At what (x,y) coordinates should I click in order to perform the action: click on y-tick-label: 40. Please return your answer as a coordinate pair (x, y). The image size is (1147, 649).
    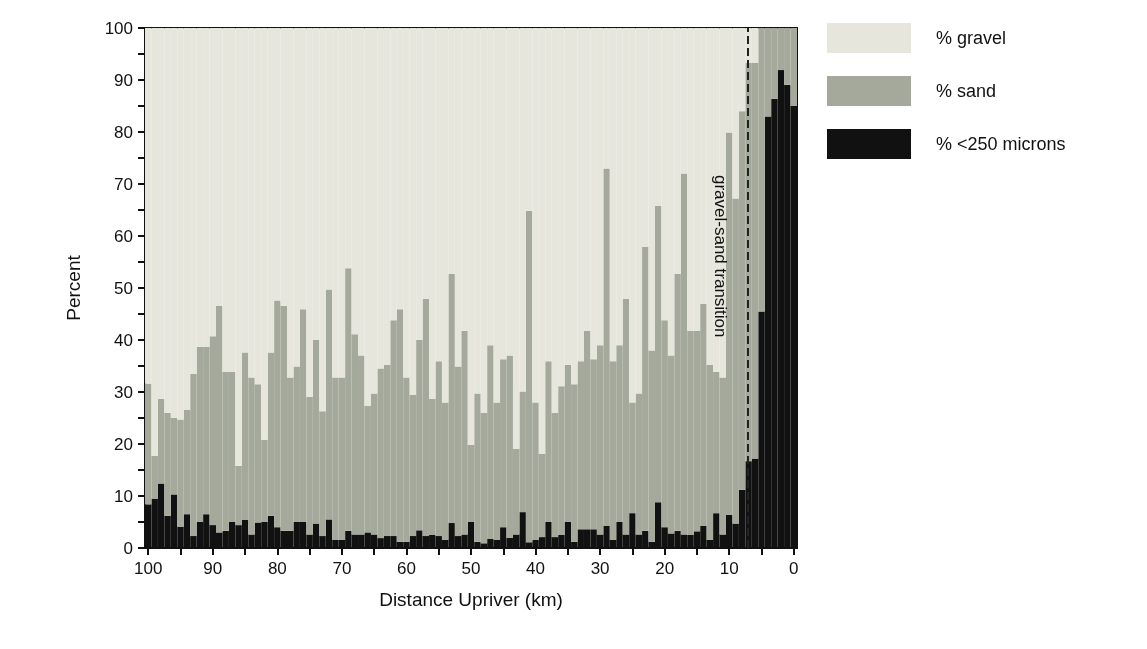
    Looking at the image, I should click on (123, 340).